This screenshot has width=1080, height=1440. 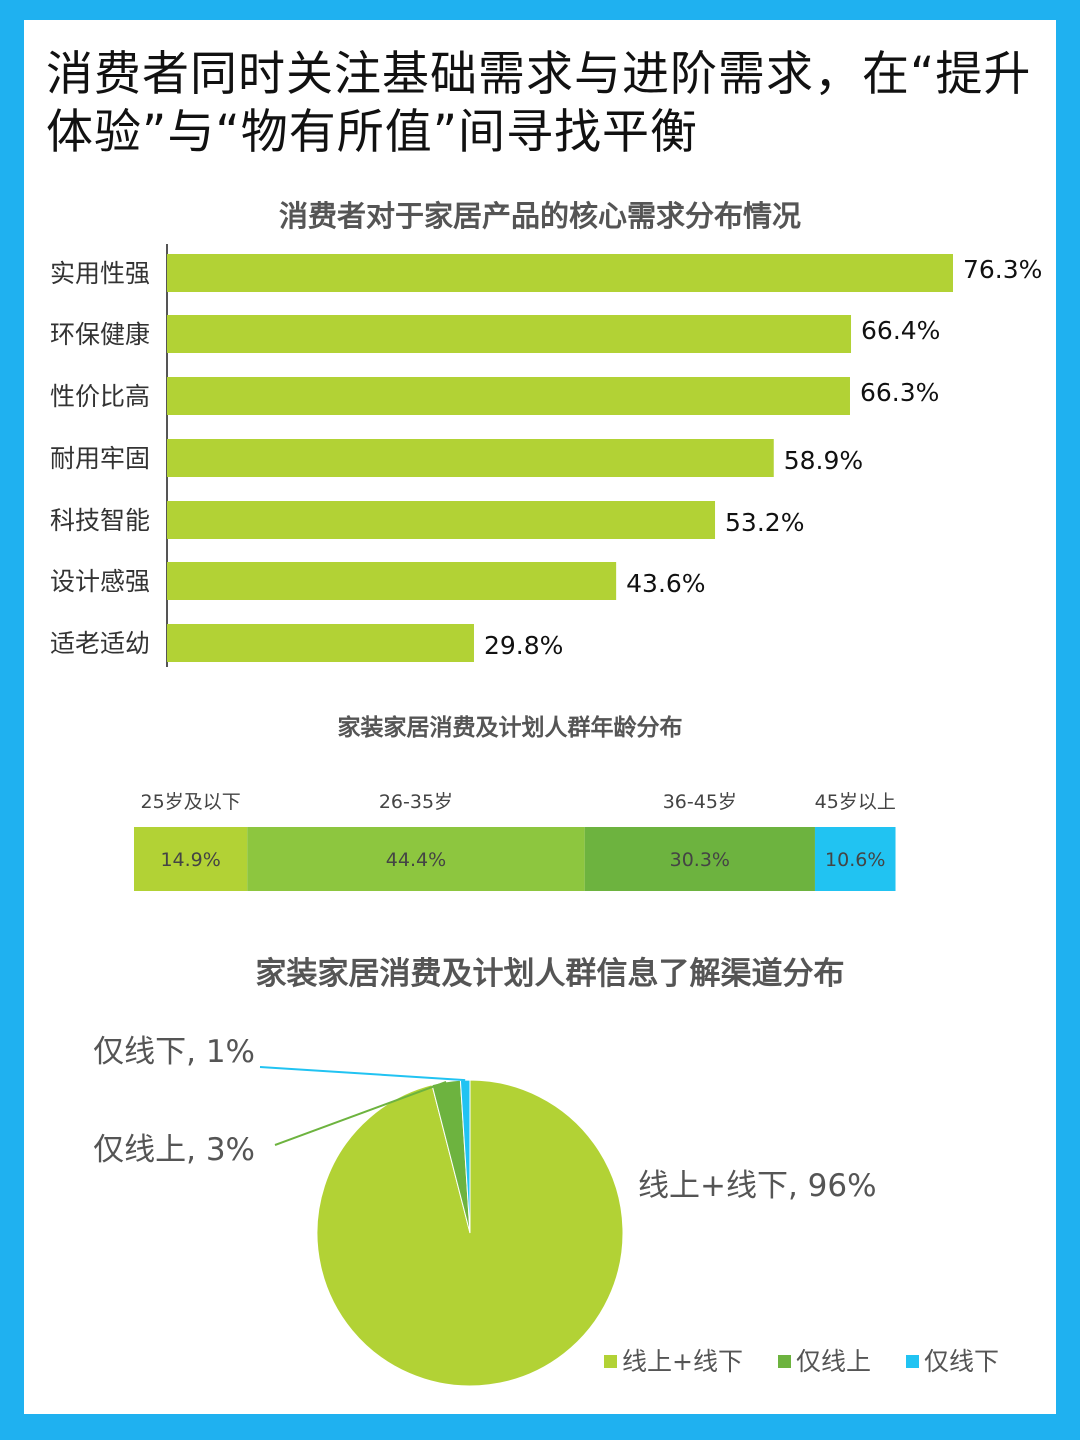 What do you see at coordinates (100, 581) in the screenshot?
I see `bar-category-label-6: 设计感强` at bounding box center [100, 581].